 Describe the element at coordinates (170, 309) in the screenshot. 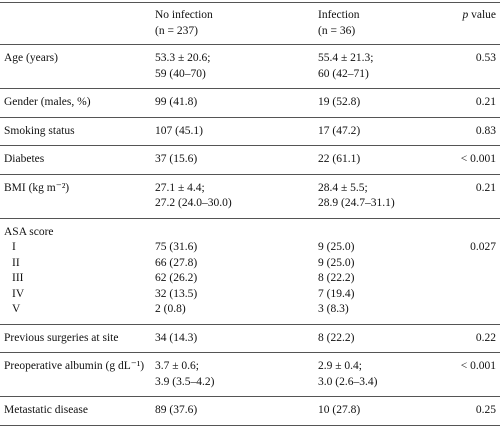

I see `cell-text: 2 (0.8)` at that location.